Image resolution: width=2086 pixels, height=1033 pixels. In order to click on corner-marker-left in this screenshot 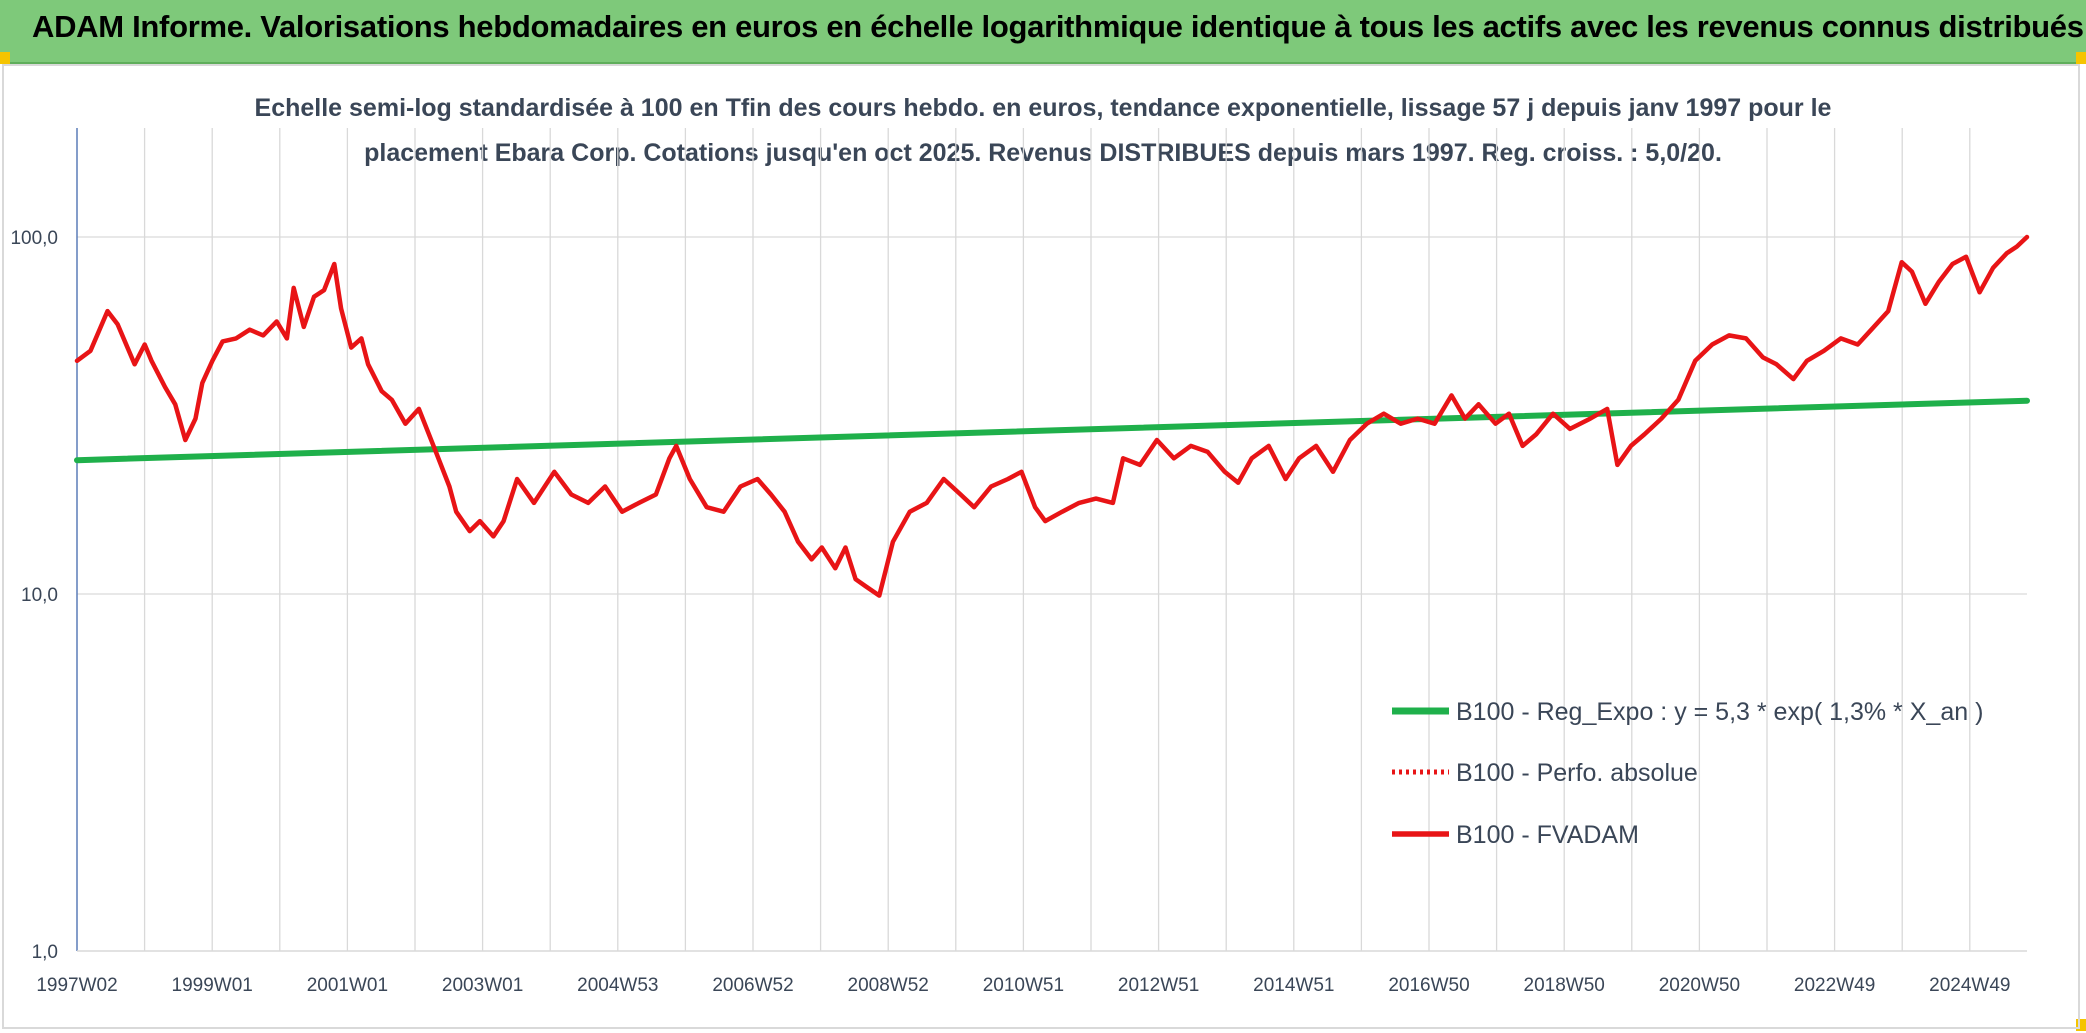, I will do `click(5, 58)`.